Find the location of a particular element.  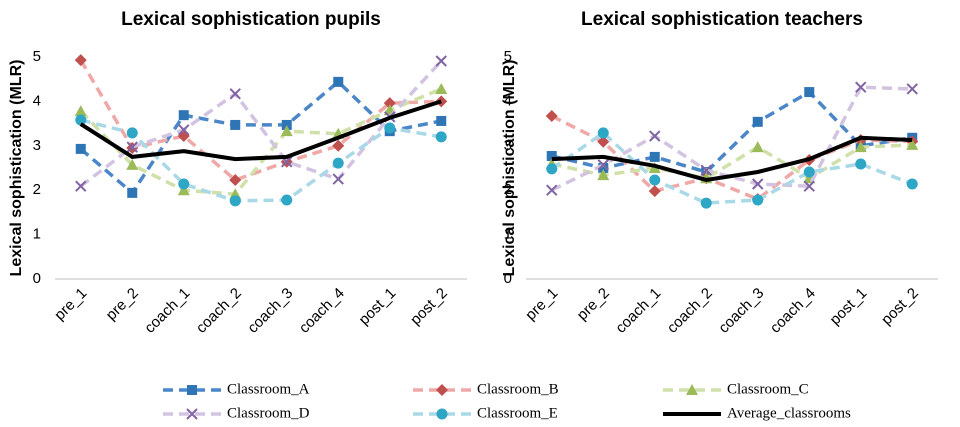

y-tick-label: 0 is located at coordinates (37, 278).